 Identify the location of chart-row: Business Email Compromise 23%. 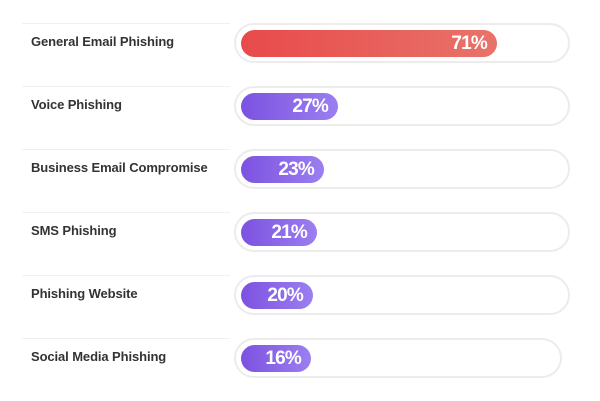
(300, 171).